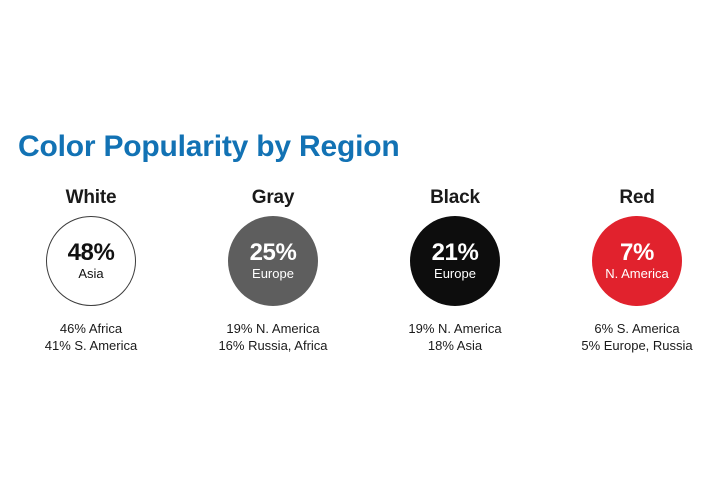 The image size is (728, 485). Describe the element at coordinates (273, 345) in the screenshot. I see `sub-value-gray-2: 16% Russia, Africa` at that location.